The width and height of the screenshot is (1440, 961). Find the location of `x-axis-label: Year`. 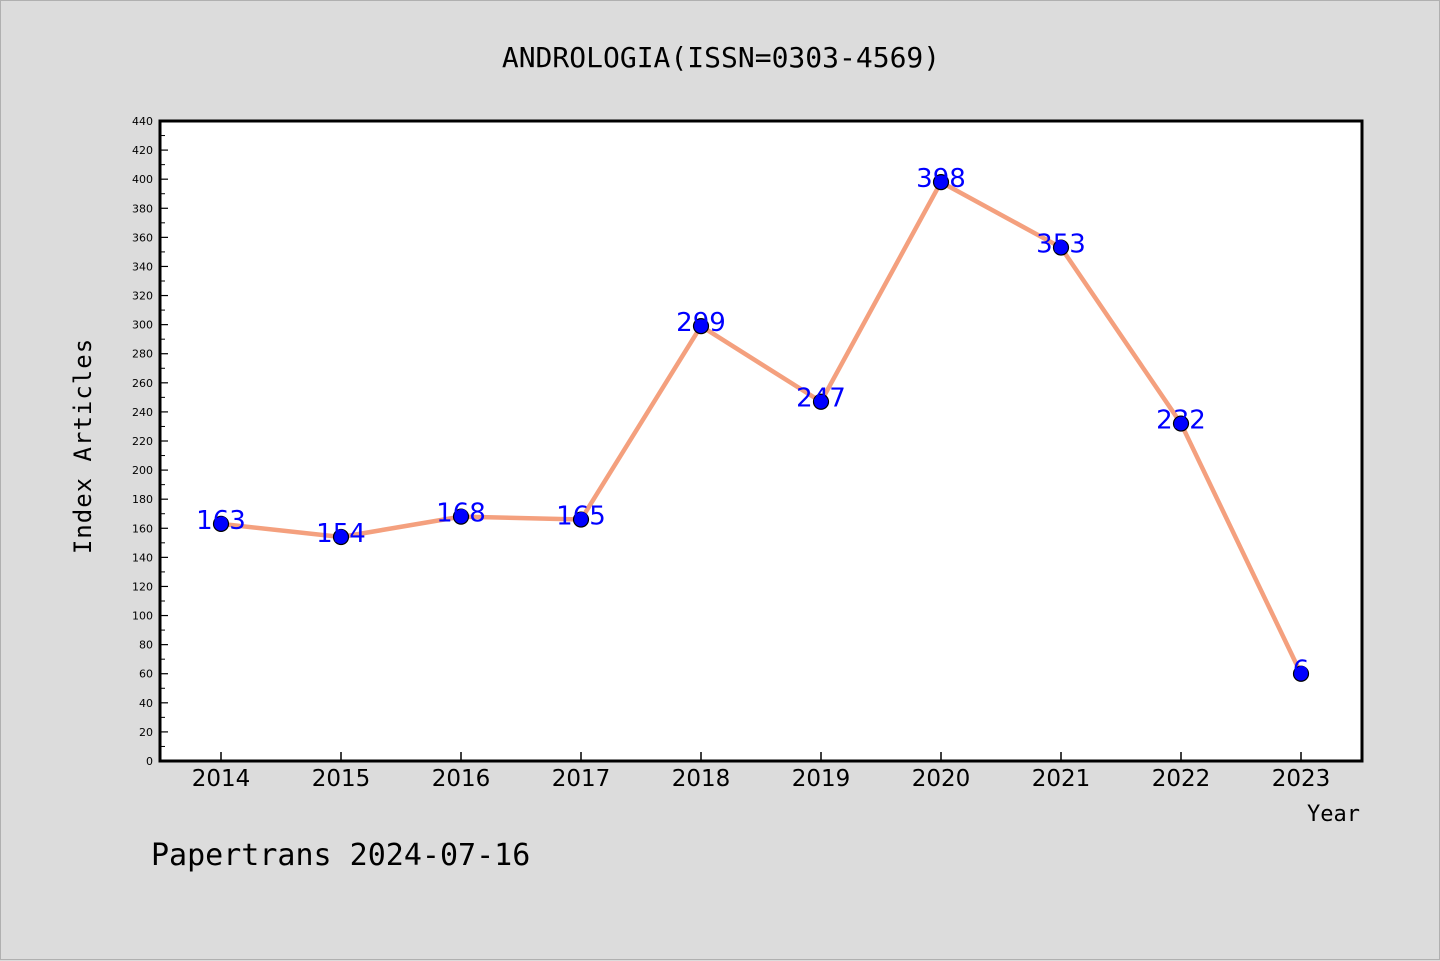

x-axis-label: Year is located at coordinates (1333, 814).